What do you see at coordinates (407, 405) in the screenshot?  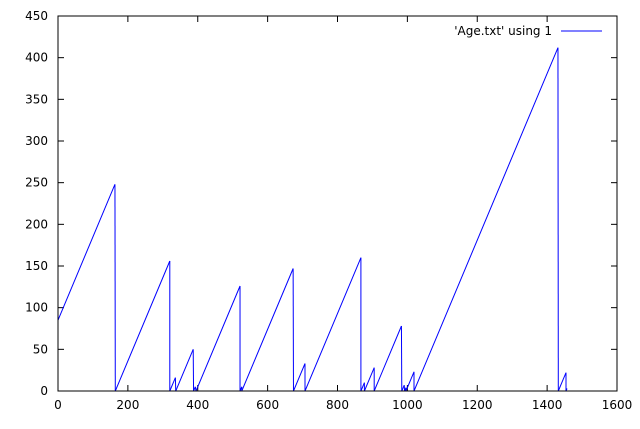 I see `x-tick-label: 1000` at bounding box center [407, 405].